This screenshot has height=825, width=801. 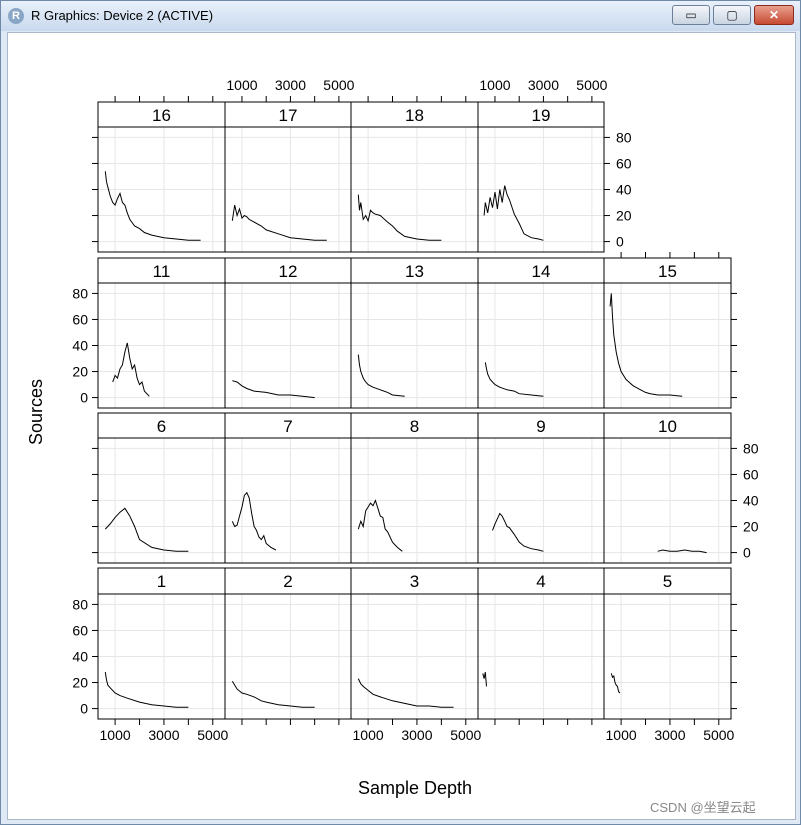 I want to click on panel-label: 18, so click(x=414, y=115).